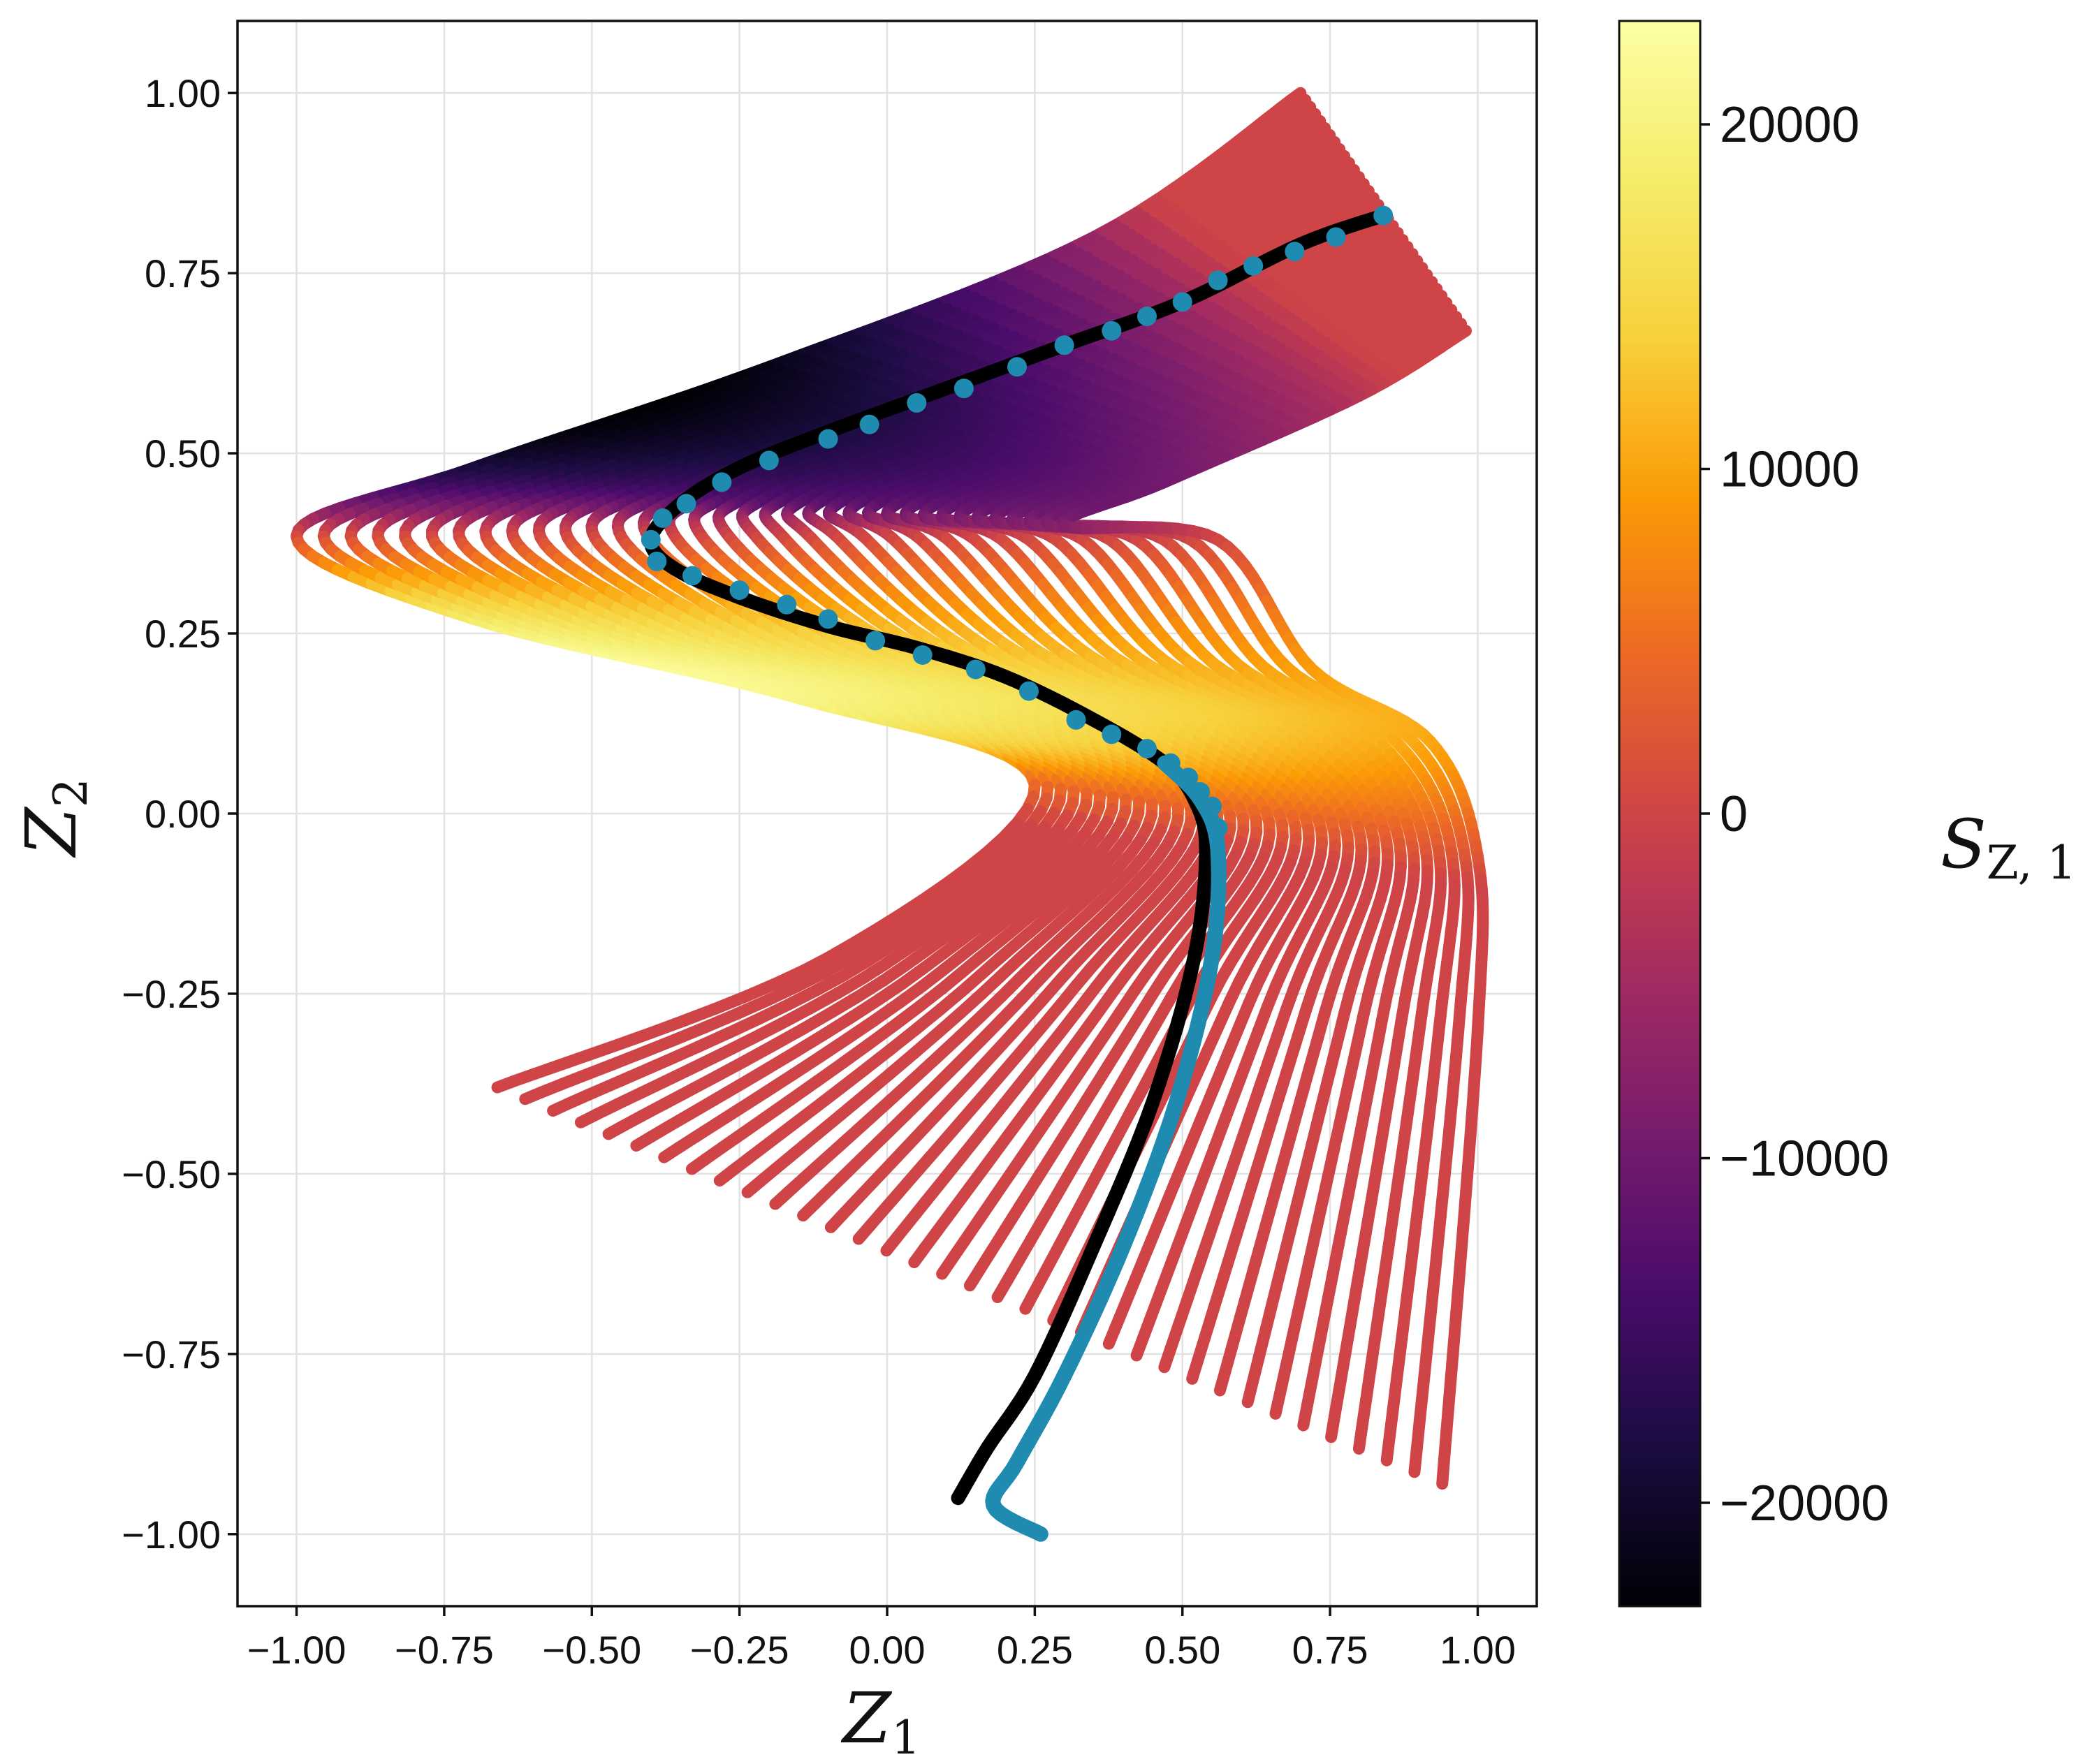 The height and width of the screenshot is (1764, 2090). Describe the element at coordinates (1660, 814) in the screenshot. I see `colorbar` at that location.